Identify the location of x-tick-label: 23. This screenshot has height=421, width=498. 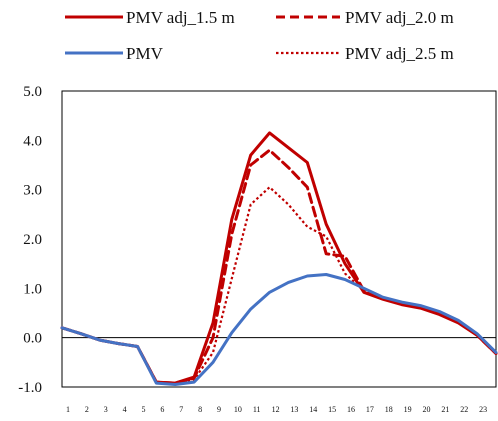
(483, 409).